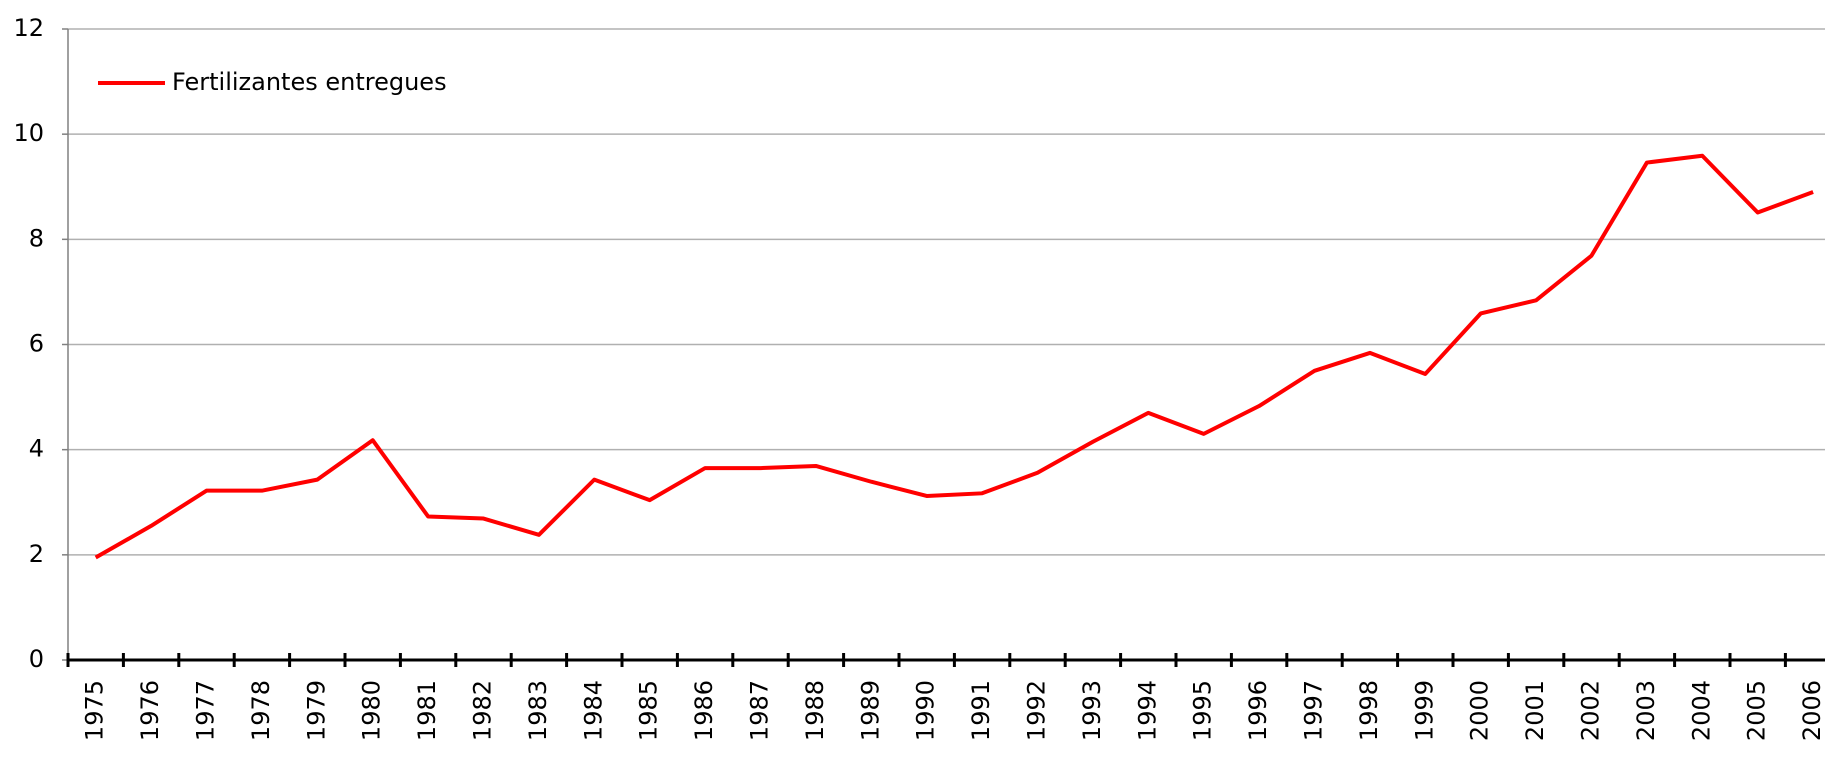  What do you see at coordinates (649, 710) in the screenshot?
I see `x-tick-label: 1985` at bounding box center [649, 710].